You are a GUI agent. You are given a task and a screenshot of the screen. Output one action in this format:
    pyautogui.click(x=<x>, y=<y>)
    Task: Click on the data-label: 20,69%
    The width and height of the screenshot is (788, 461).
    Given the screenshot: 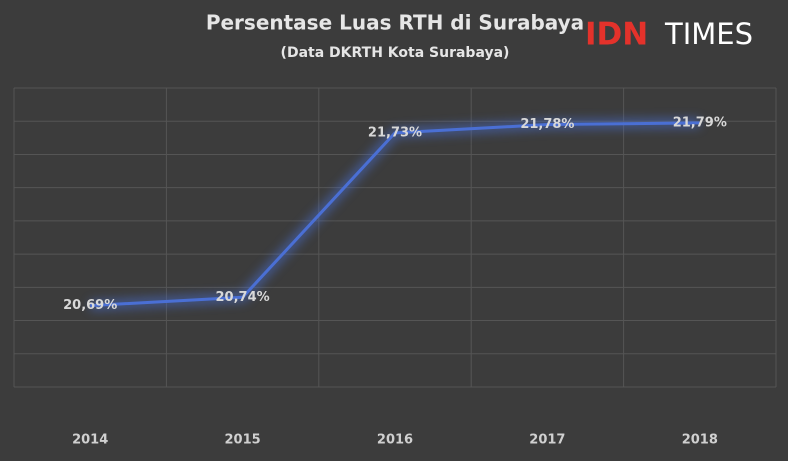 What is the action you would take?
    pyautogui.click(x=90, y=305)
    